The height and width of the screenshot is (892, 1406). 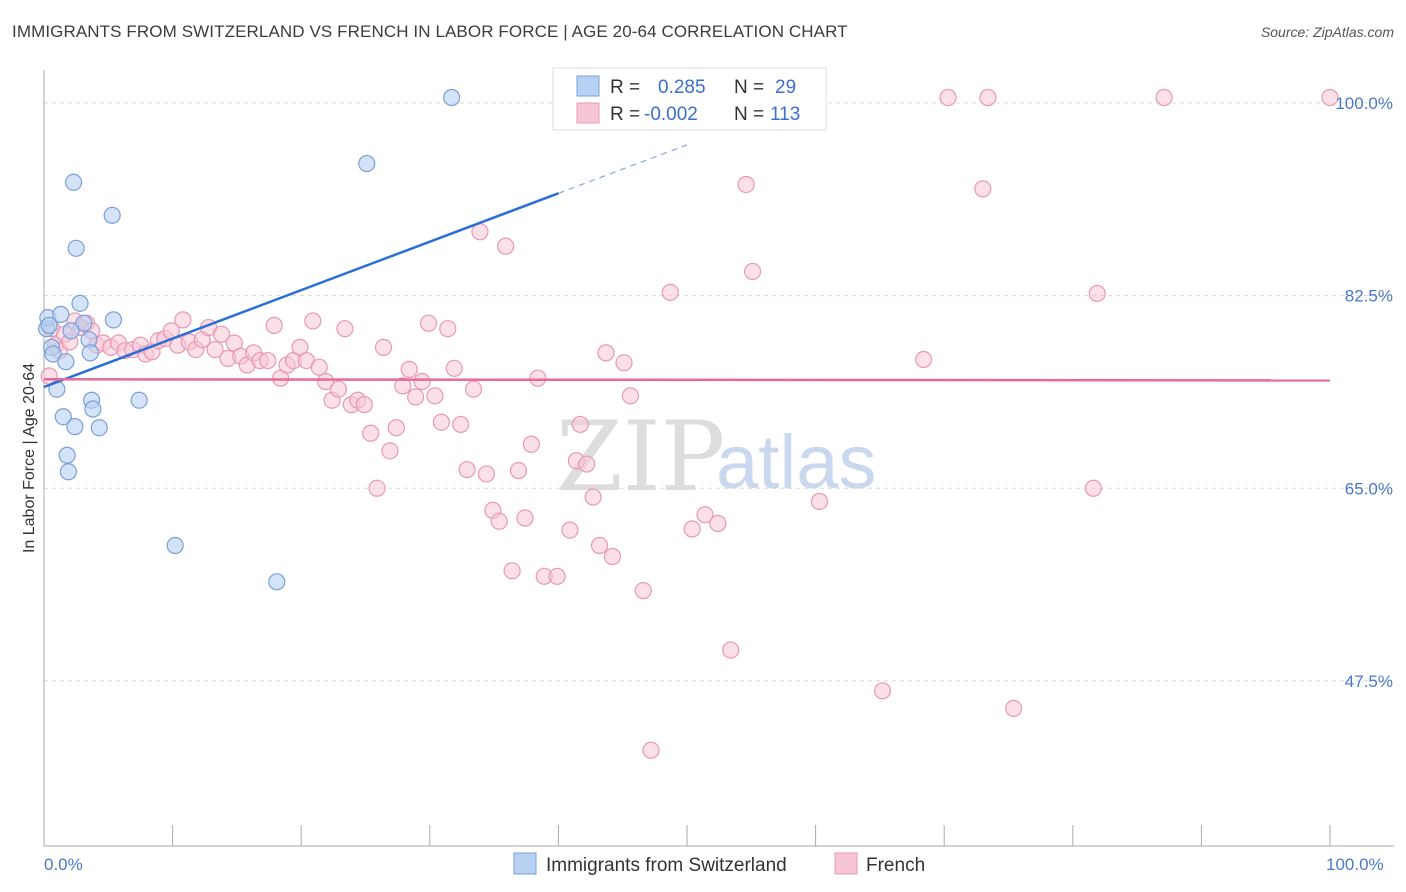 I want to click on x-tick-label-max: 100.0%, so click(x=1355, y=864).